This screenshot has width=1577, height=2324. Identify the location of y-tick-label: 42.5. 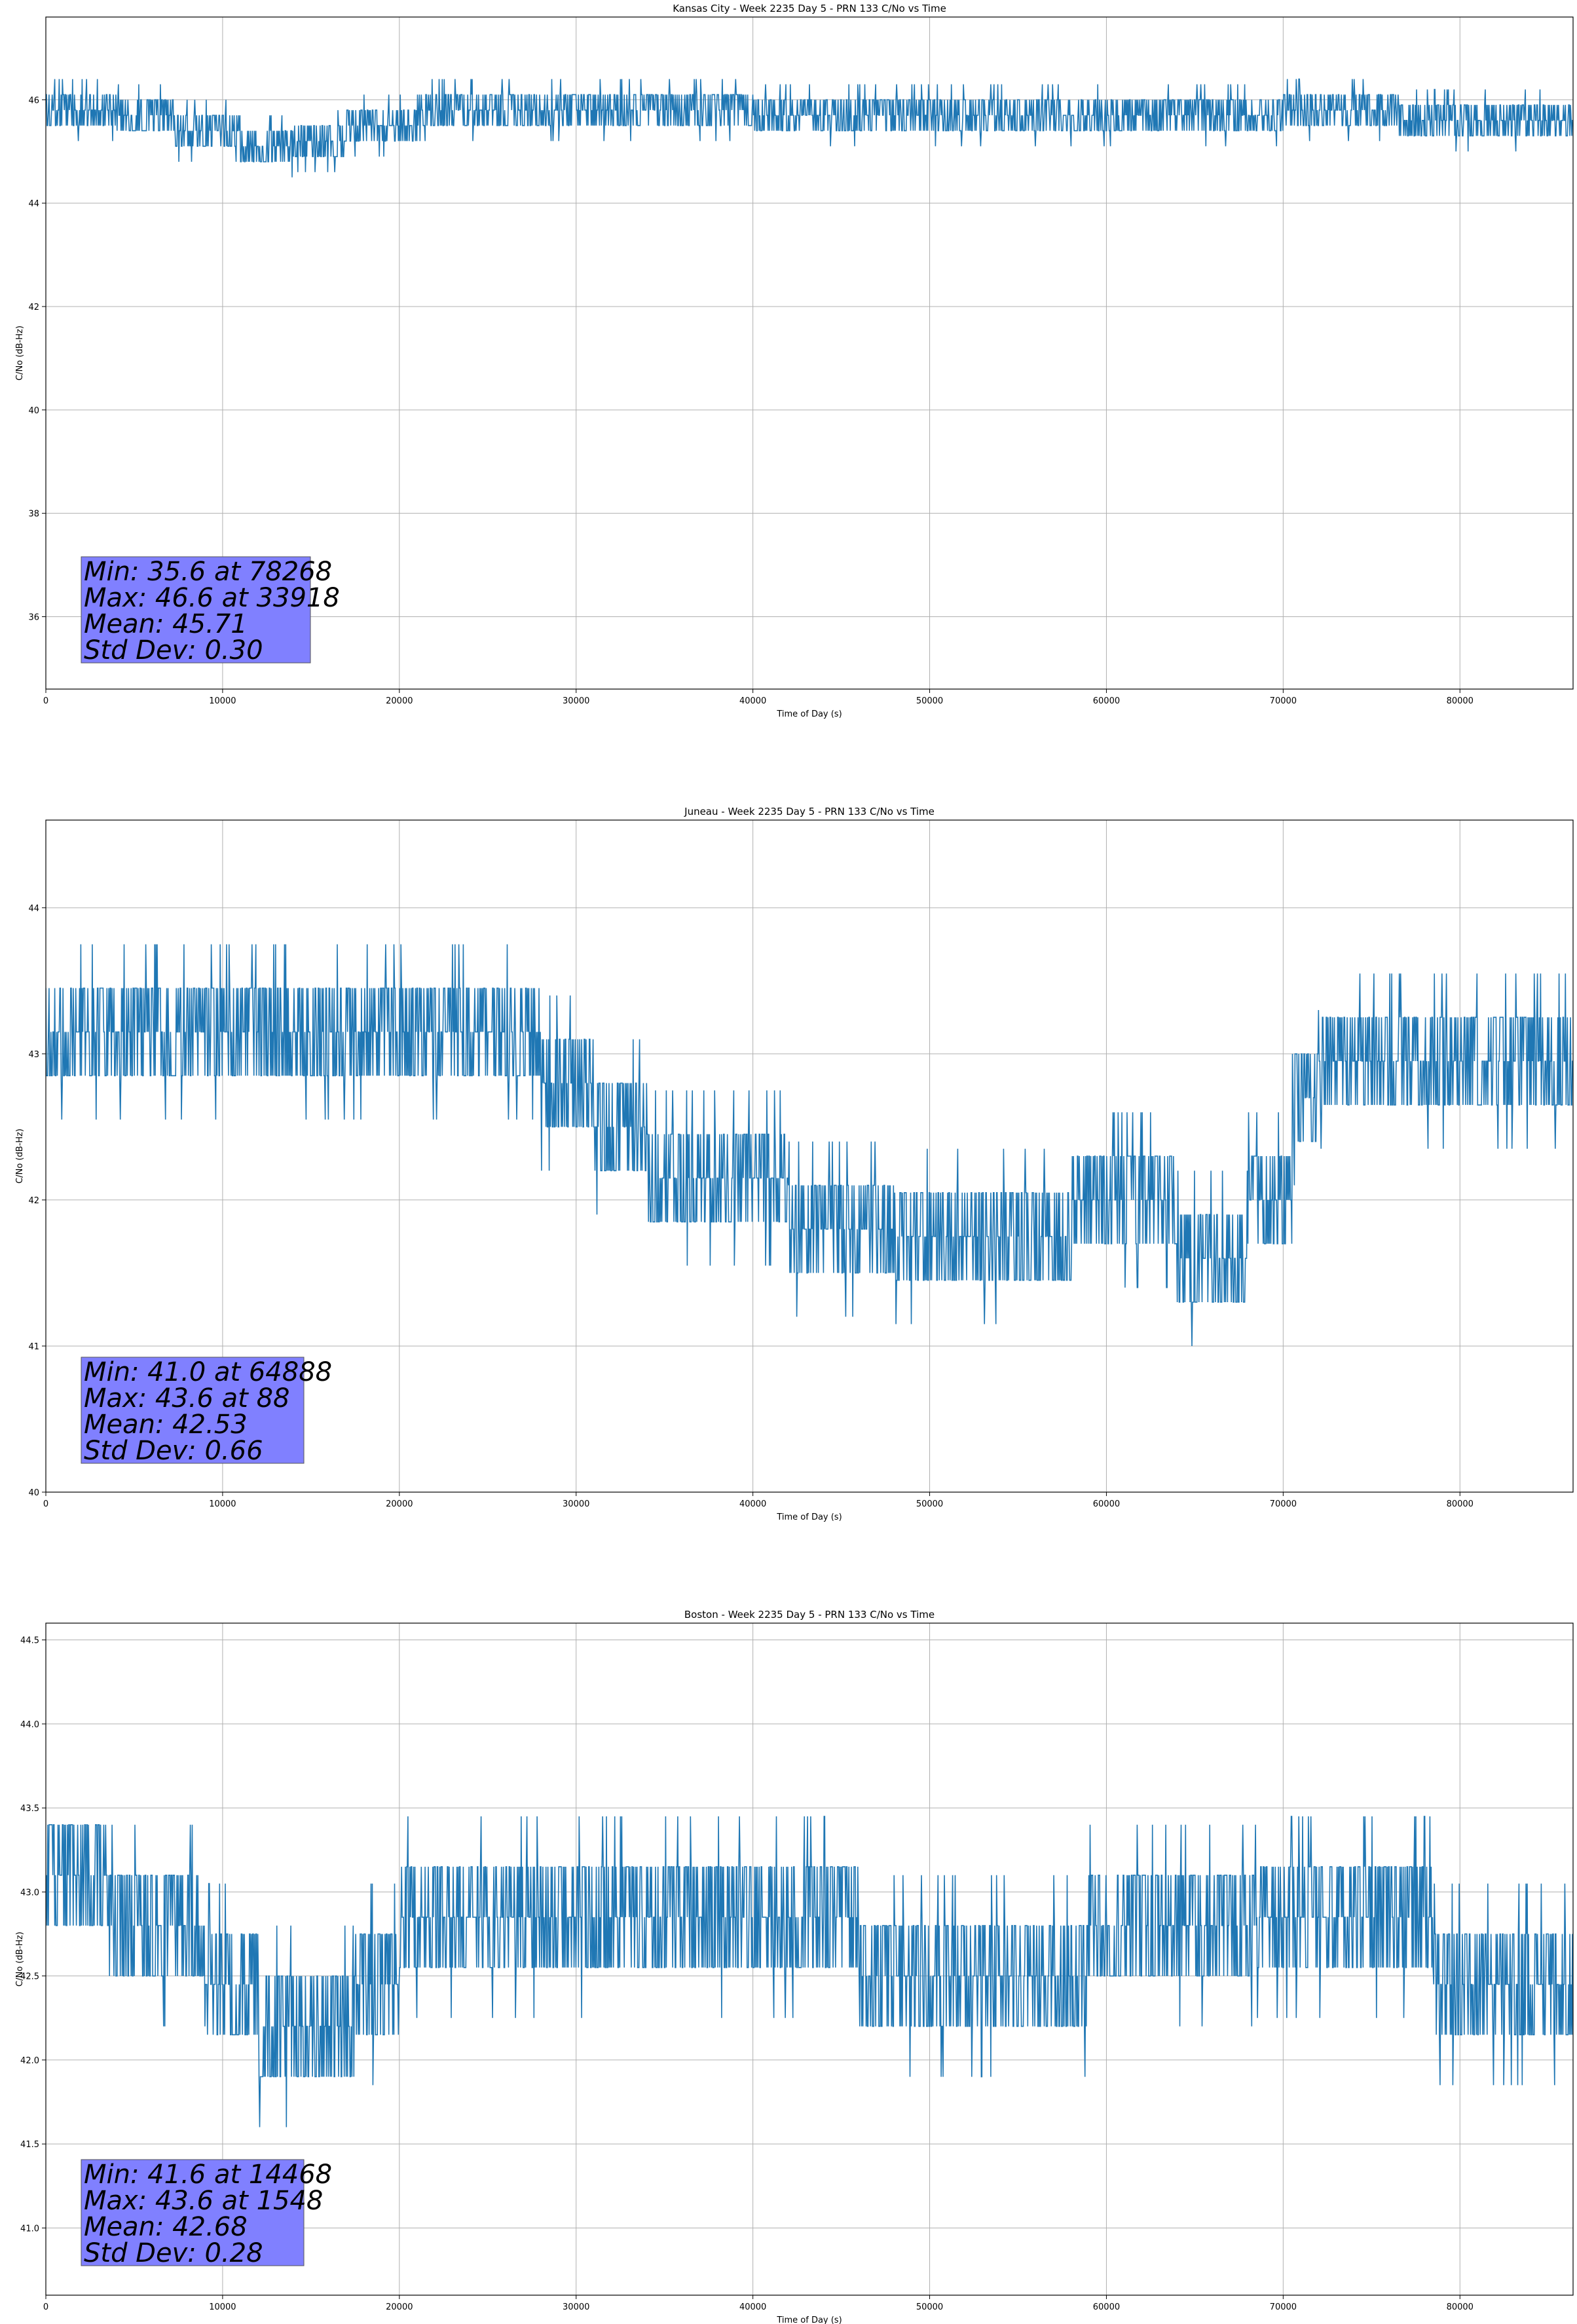
(29, 1977).